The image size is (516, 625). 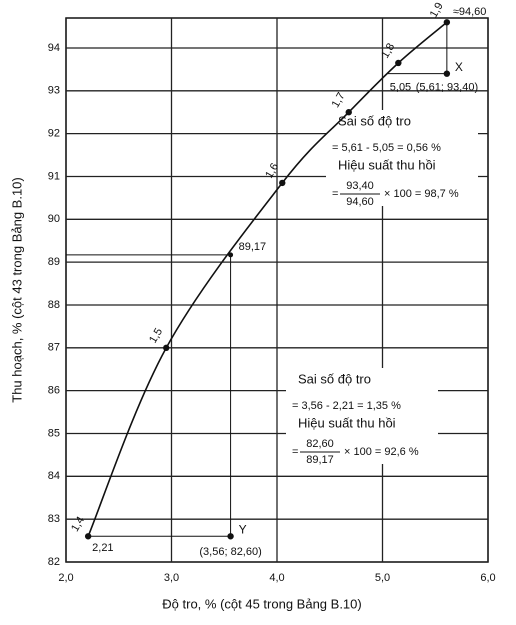 I want to click on y-tick-label: 84, so click(x=54, y=476).